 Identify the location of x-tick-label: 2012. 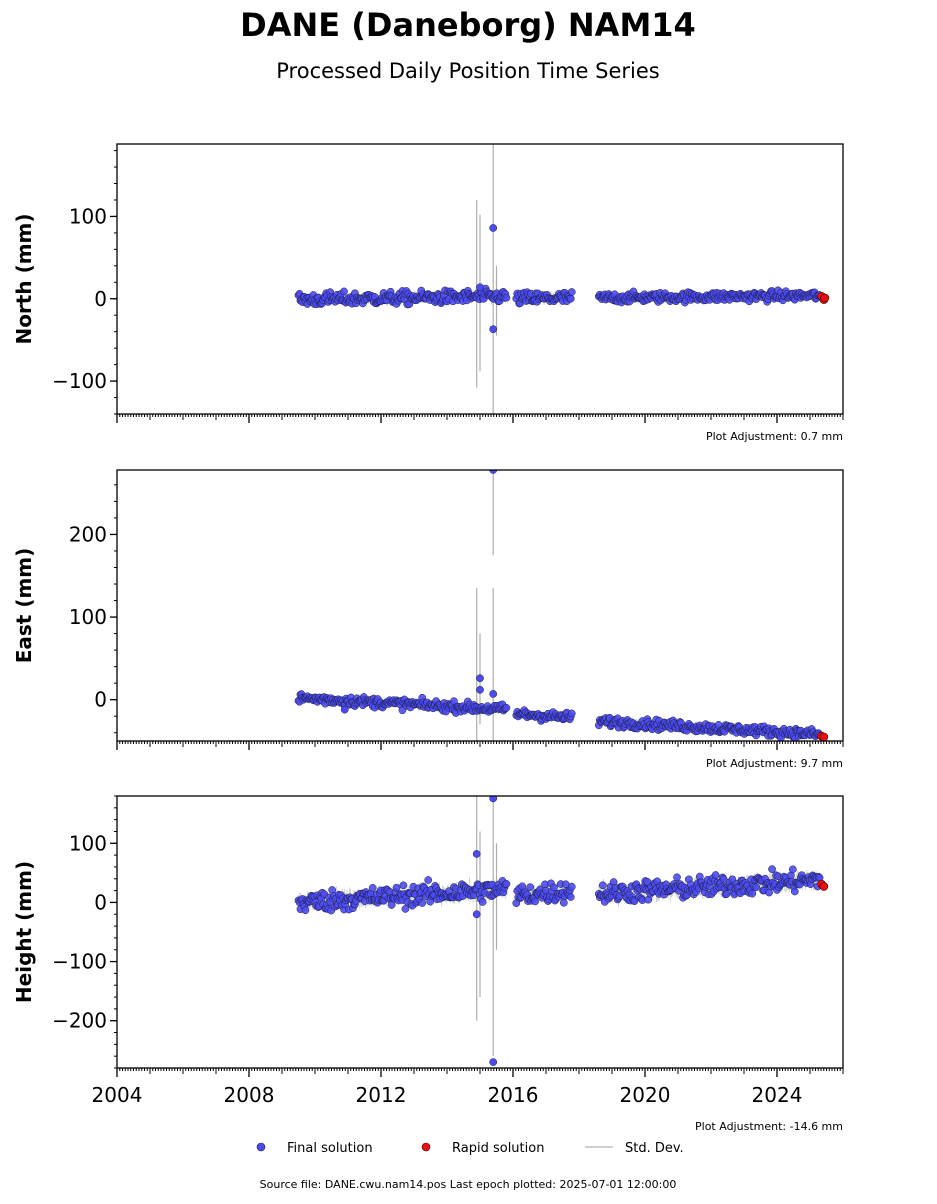
(381, 1095).